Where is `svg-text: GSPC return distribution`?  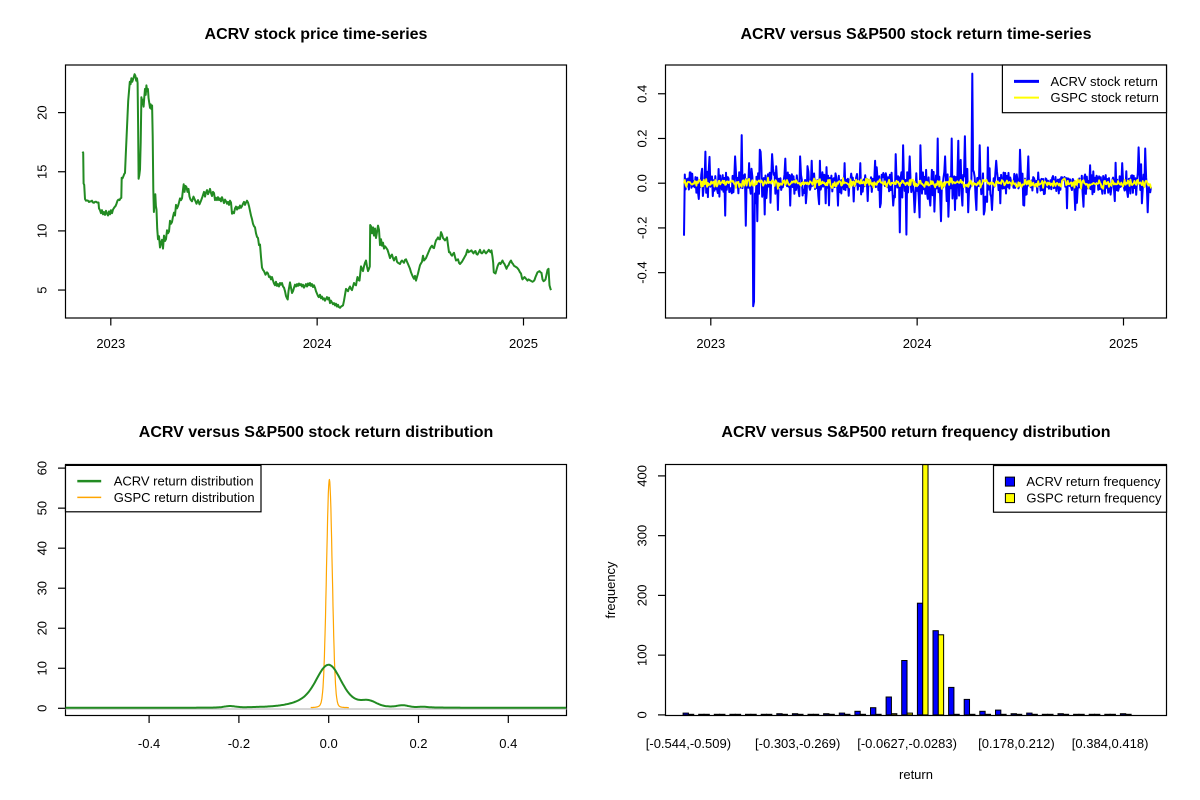
svg-text: GSPC return distribution is located at coordinates (184, 497).